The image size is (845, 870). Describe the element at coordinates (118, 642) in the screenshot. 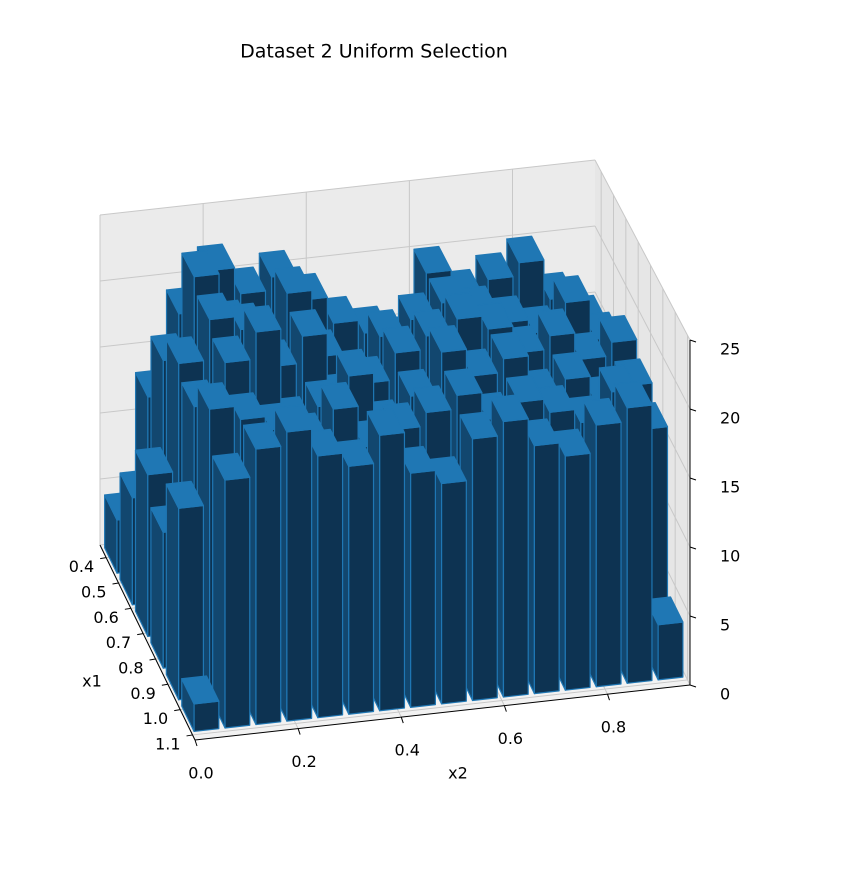

I see `y-tick-label: 0.7` at that location.